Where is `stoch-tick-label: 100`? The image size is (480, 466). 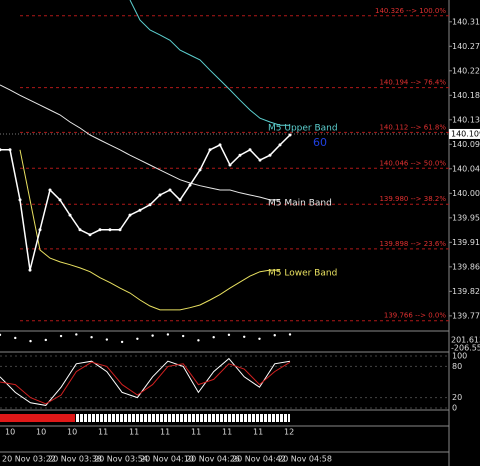 stoch-tick-label: 100 is located at coordinates (459, 356).